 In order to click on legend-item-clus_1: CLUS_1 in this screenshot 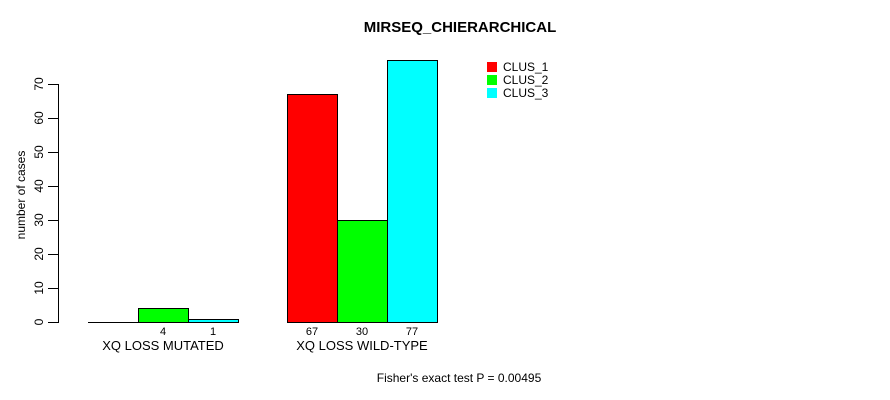, I will do `click(518, 67)`.